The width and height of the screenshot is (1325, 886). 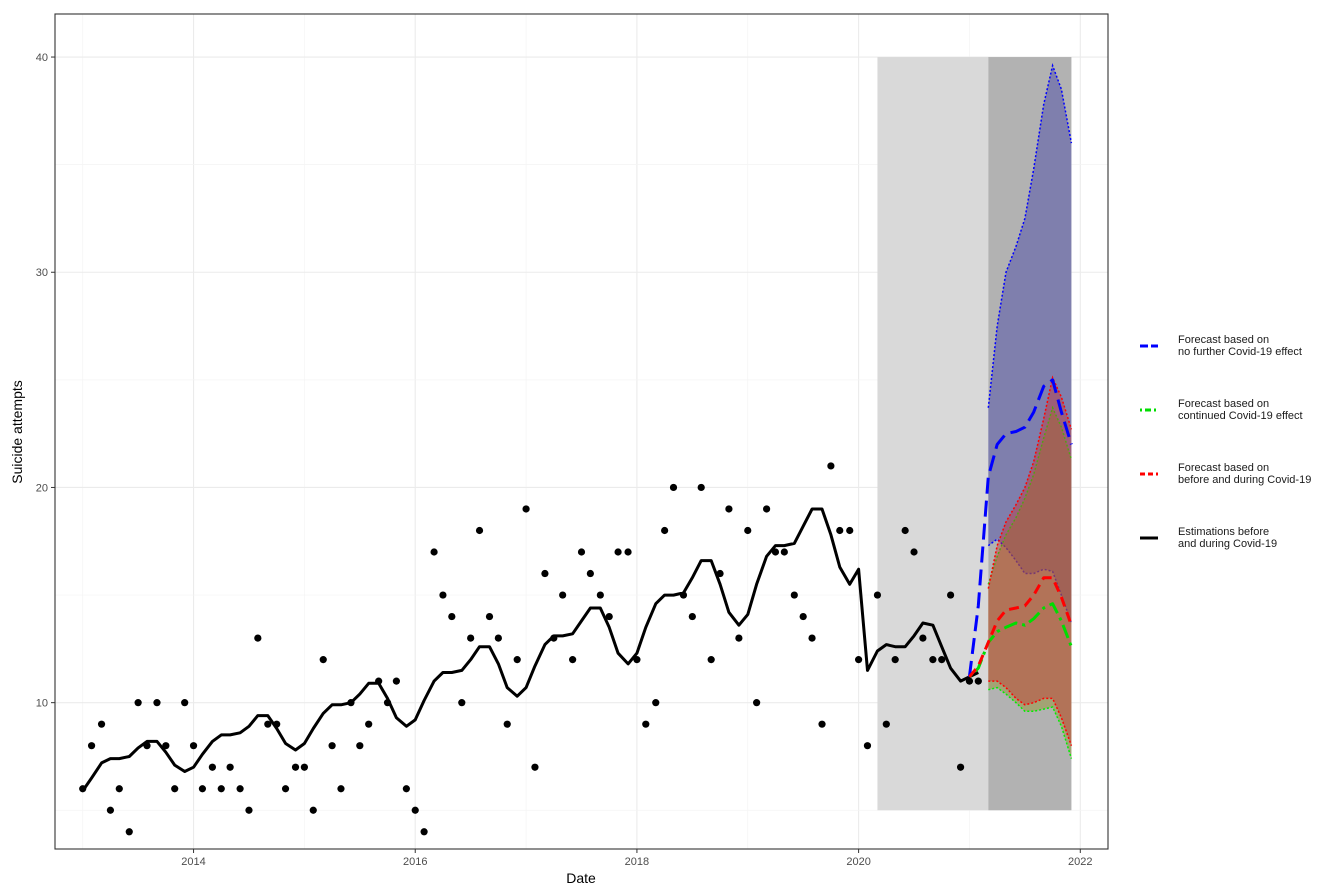 I want to click on y-axis-title: Suicide attempts, so click(x=17, y=432).